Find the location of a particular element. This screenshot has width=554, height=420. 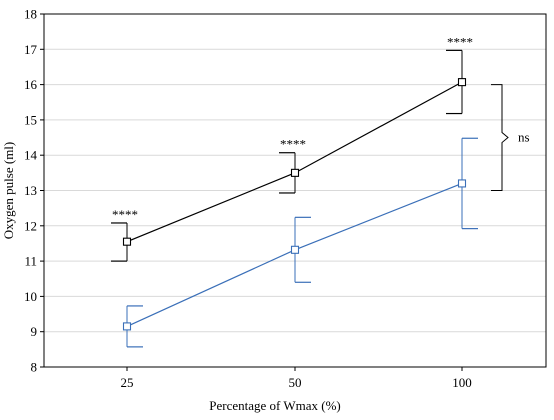

y-axis-title: Oxygen pulse (ml) is located at coordinates (8, 190).